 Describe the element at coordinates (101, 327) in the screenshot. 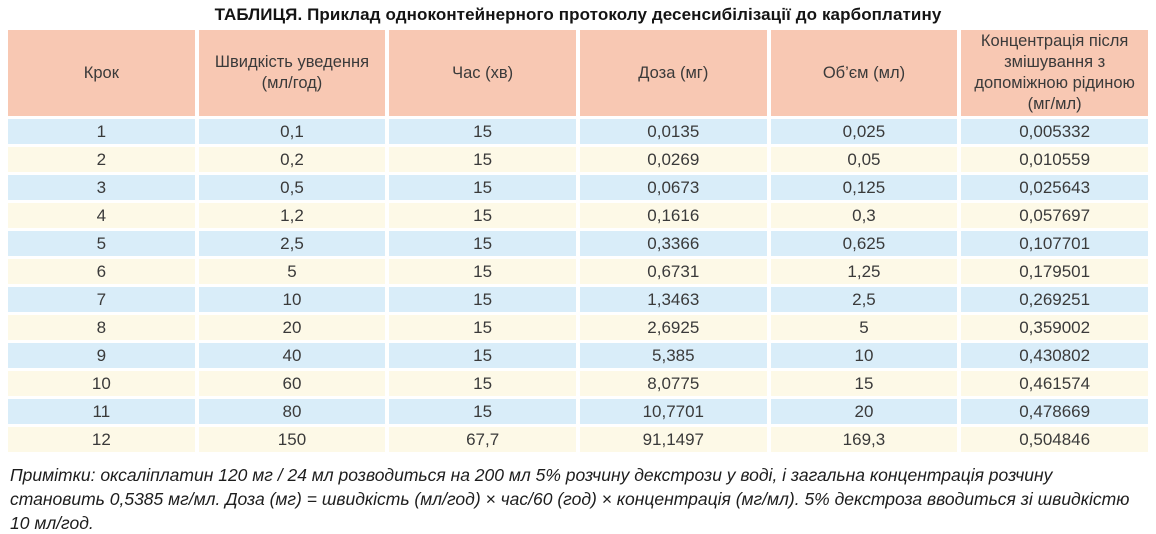

I see `table-cell: 8` at that location.